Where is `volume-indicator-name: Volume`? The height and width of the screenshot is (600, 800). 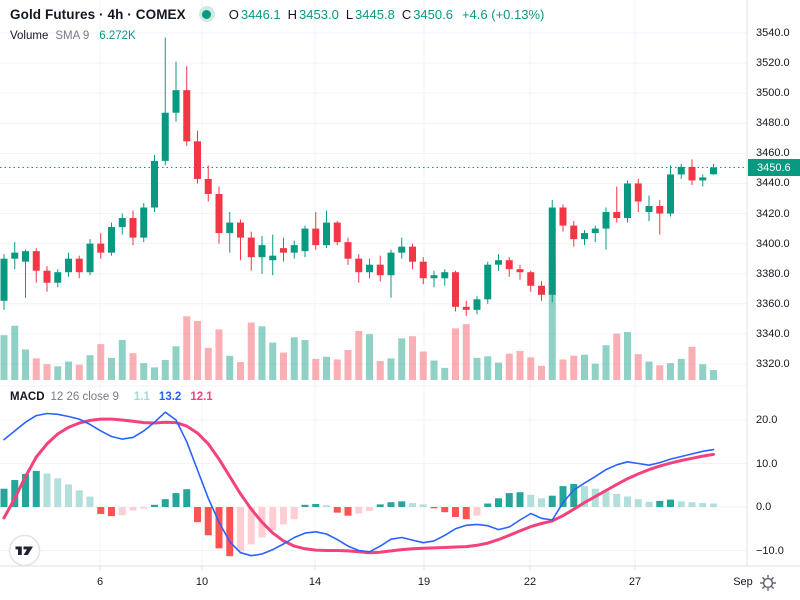 volume-indicator-name: Volume is located at coordinates (29, 36).